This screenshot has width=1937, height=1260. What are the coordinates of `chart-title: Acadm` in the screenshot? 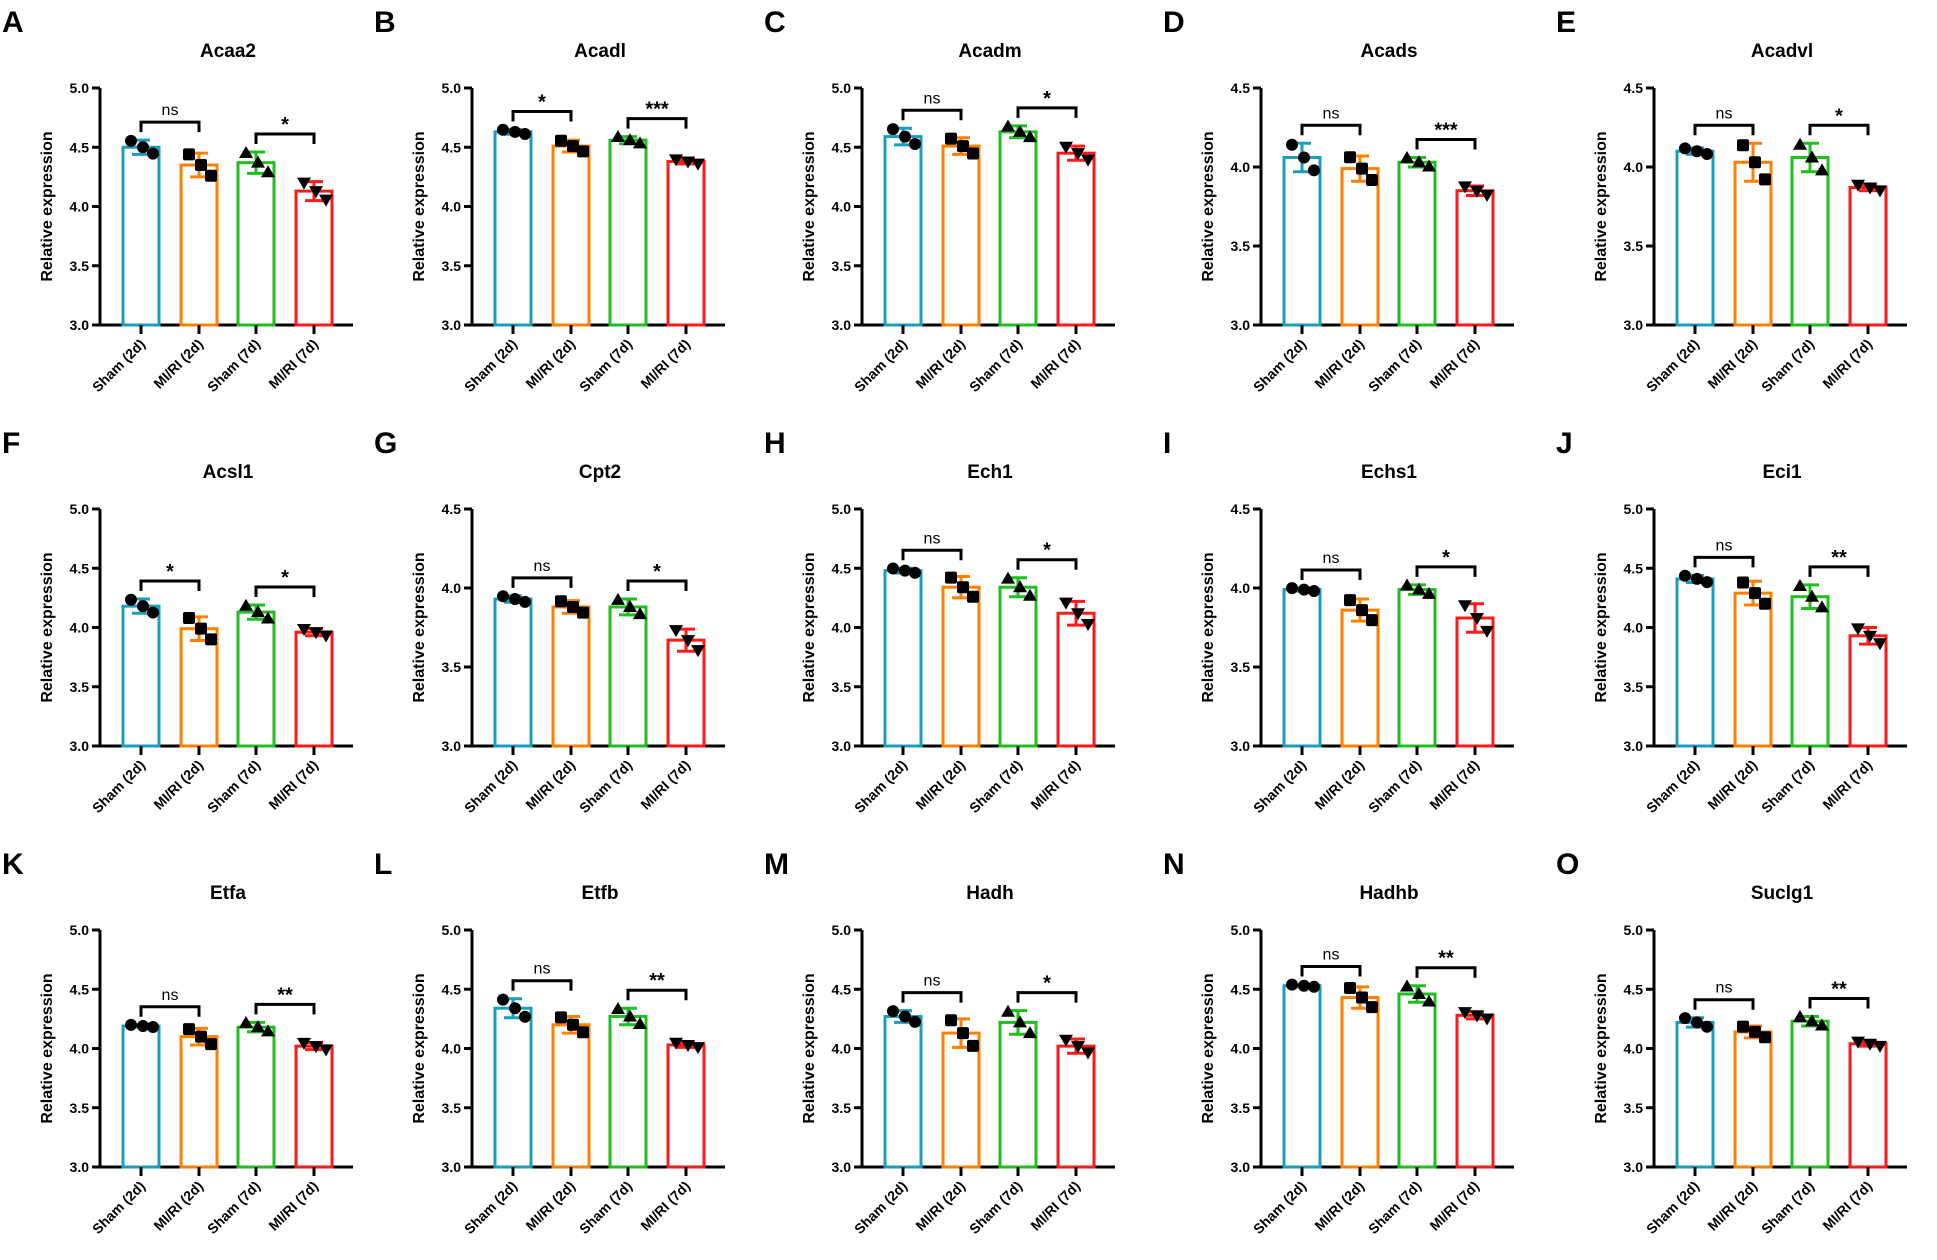 It's located at (989, 51).